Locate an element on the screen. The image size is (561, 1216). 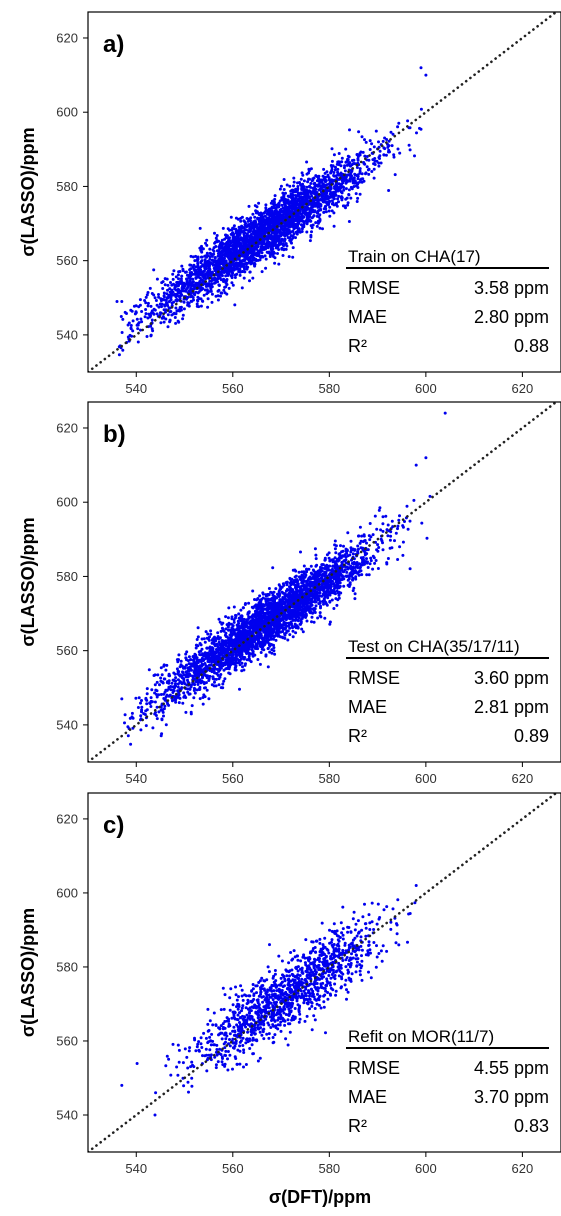
stats-value: 3.58 ppm is located at coordinates (511, 288).